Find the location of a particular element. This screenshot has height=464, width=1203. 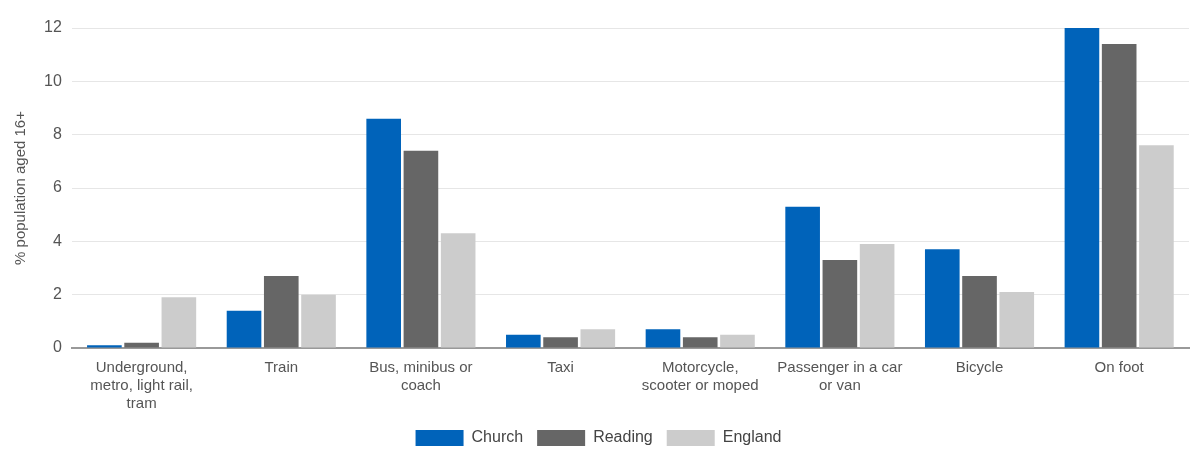

x-tick-label: Taxi is located at coordinates (560, 367).